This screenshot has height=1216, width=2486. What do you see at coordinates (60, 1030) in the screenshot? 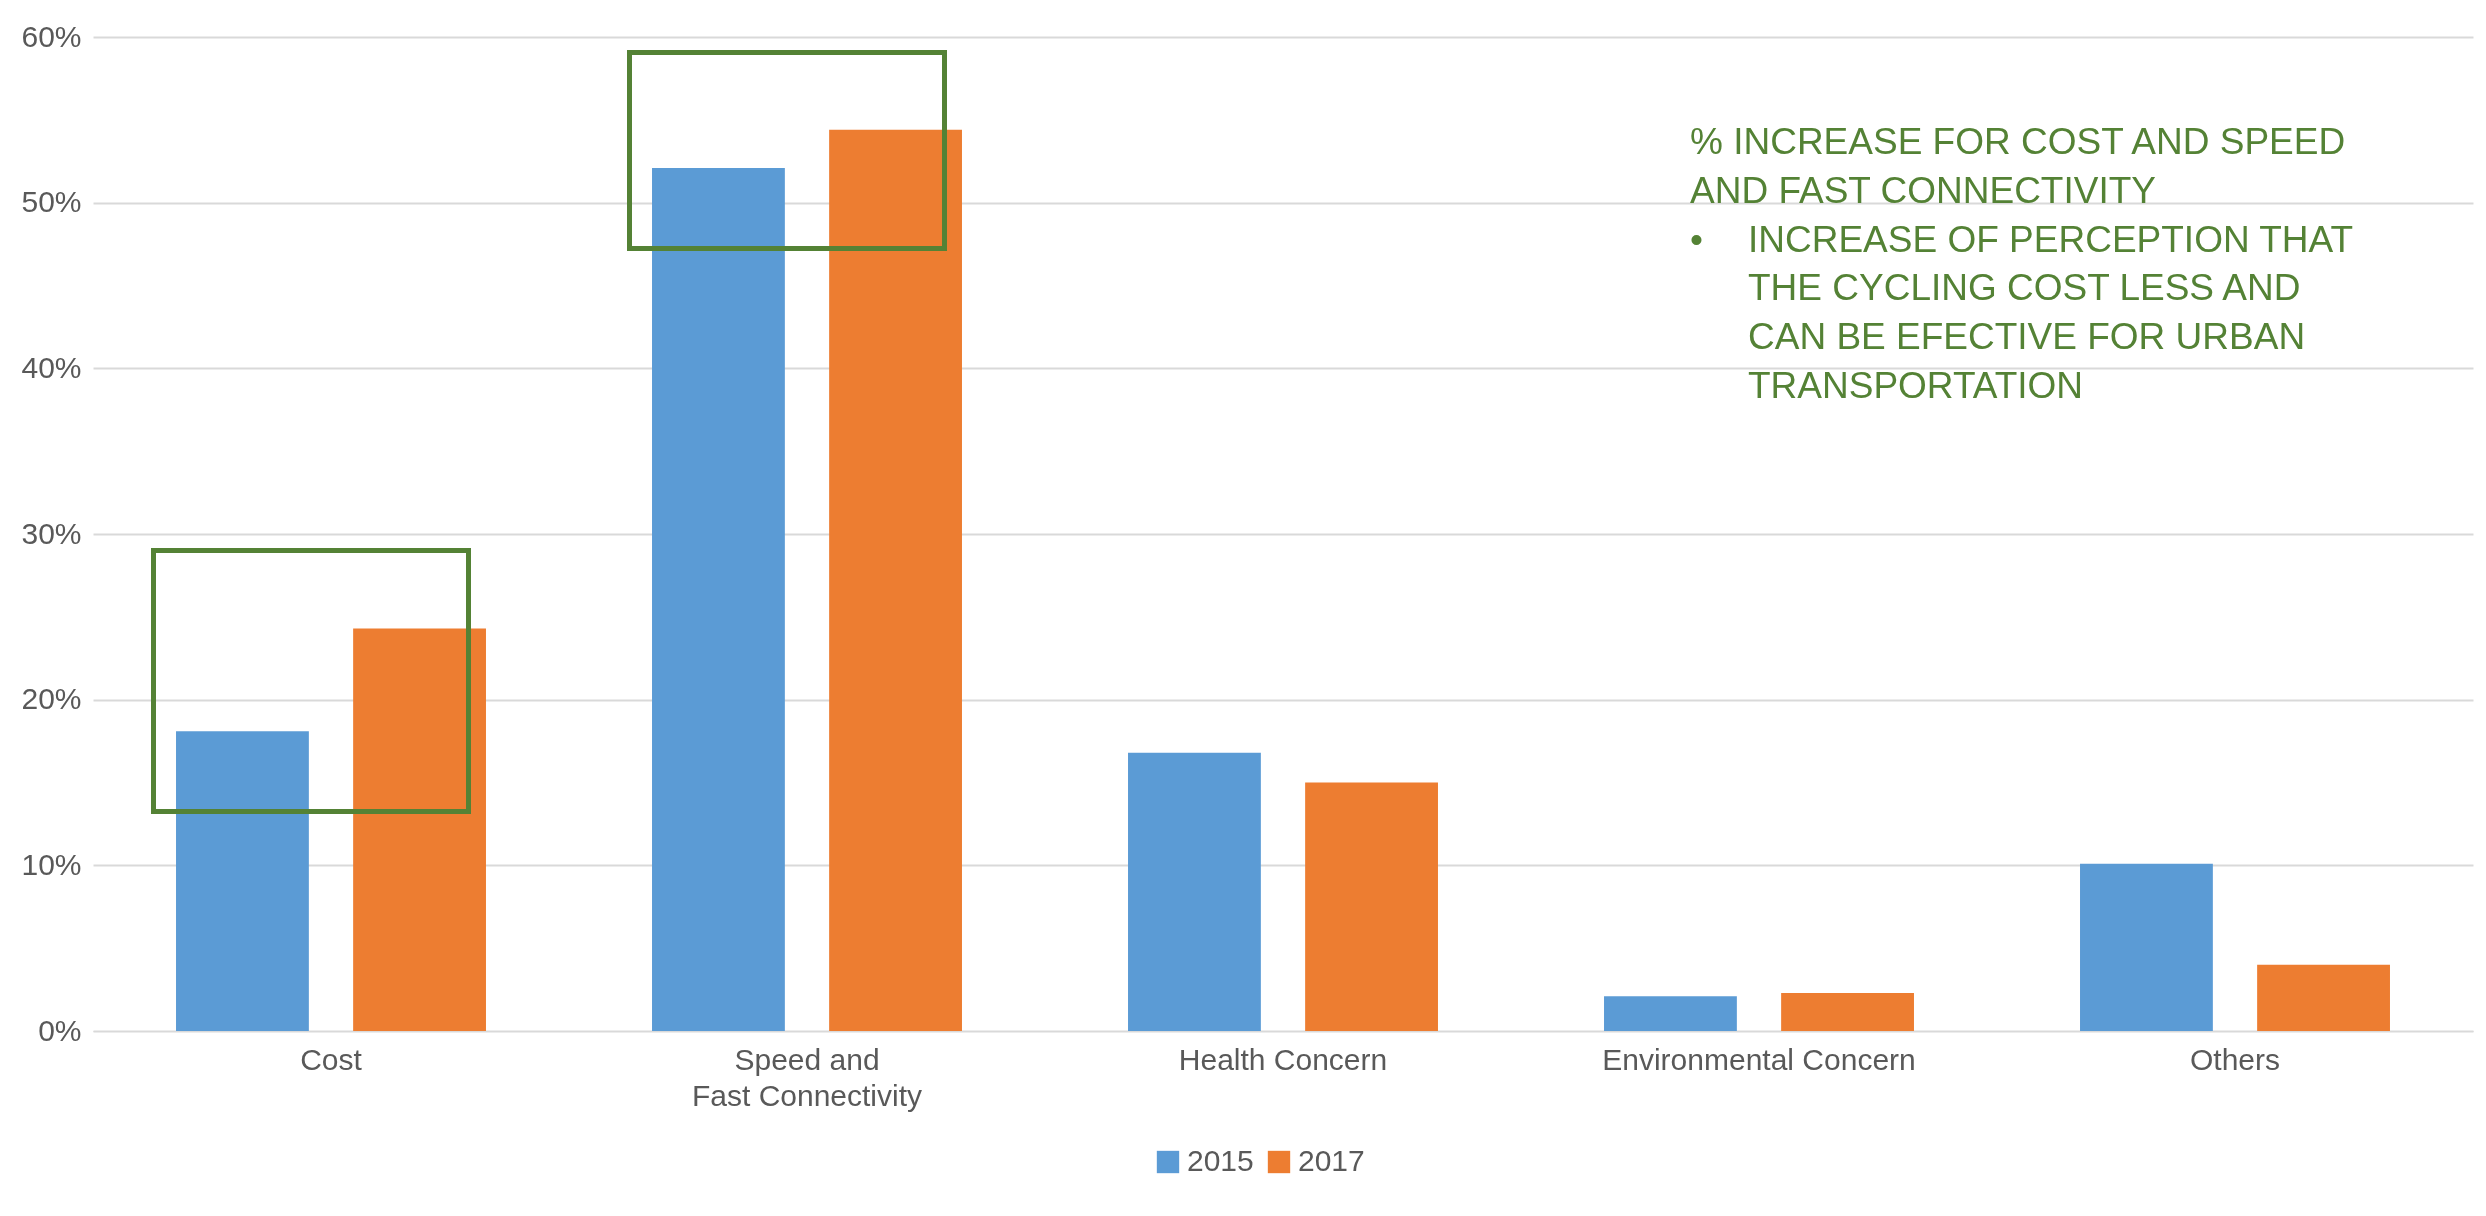
I see `y-tick-label: 0%` at bounding box center [60, 1030].